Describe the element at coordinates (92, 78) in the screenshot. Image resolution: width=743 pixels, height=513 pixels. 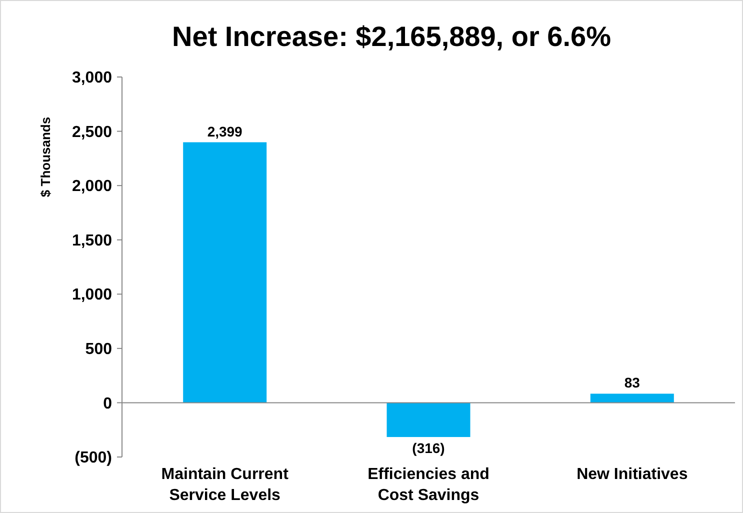
I see `y-tick-label: 3,000` at that location.